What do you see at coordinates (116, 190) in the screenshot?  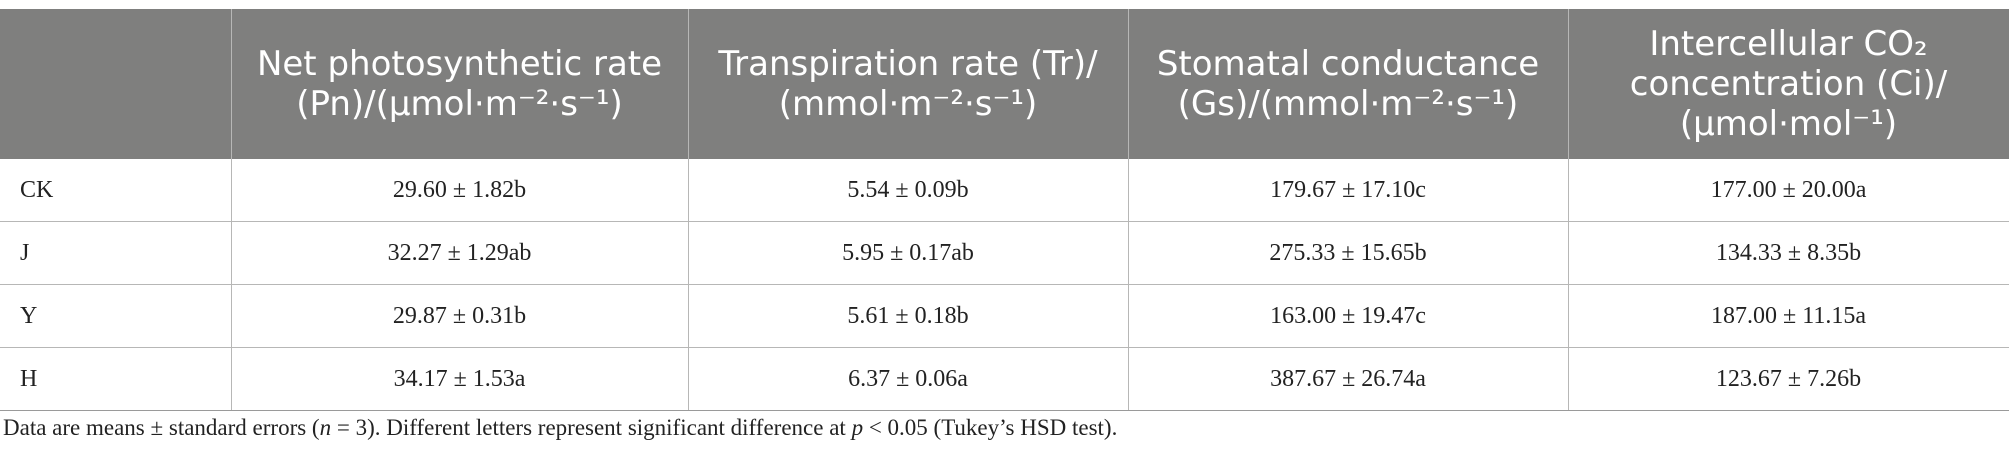 I see `row-label: CK` at bounding box center [116, 190].